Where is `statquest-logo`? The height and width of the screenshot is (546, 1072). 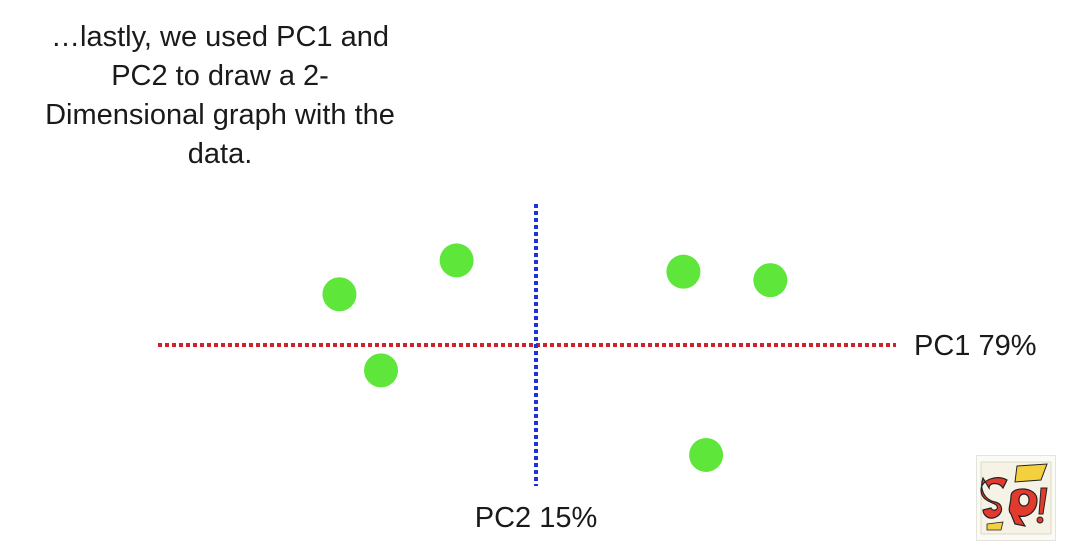
statquest-logo is located at coordinates (1016, 498).